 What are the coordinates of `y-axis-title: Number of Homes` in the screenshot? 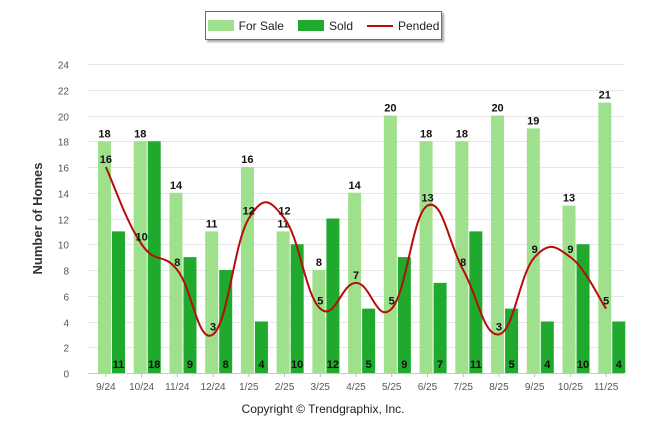 It's located at (37, 219).